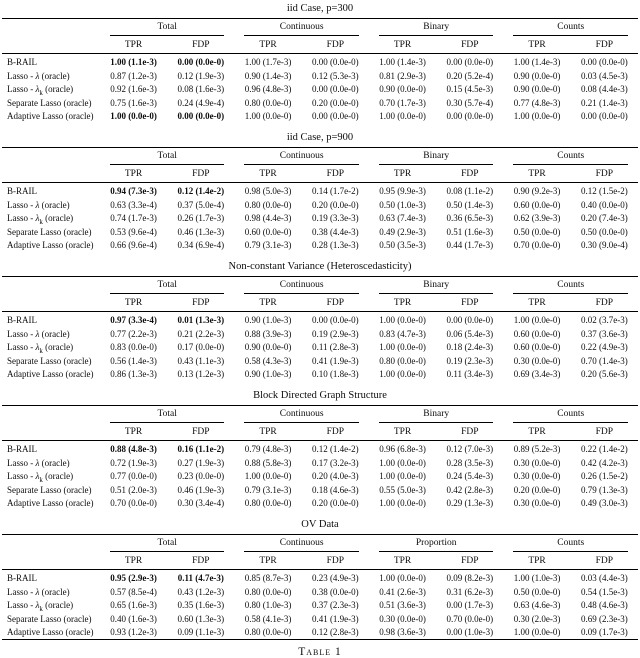 The image size is (640, 658). I want to click on value-cell: 0.37 (5.0e-4), so click(201, 204).